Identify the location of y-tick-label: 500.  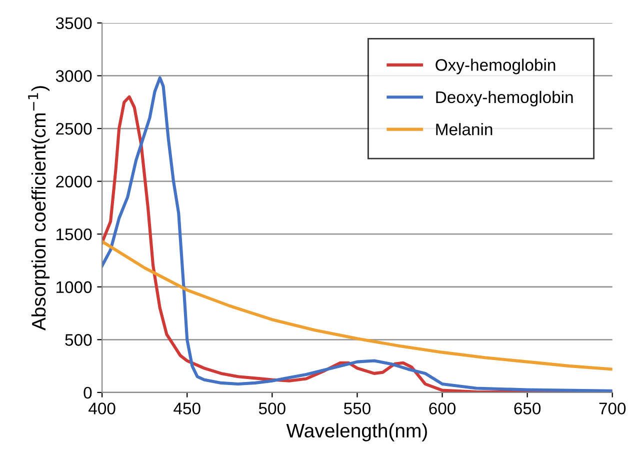
(78, 340).